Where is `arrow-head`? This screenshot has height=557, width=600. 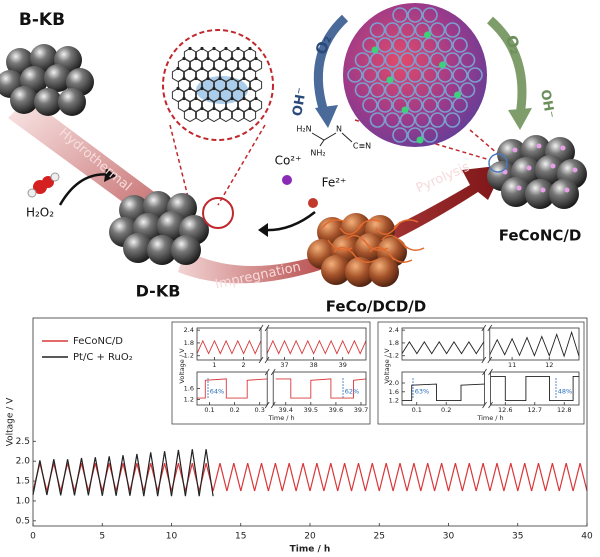 arrow-head is located at coordinates (263, 230).